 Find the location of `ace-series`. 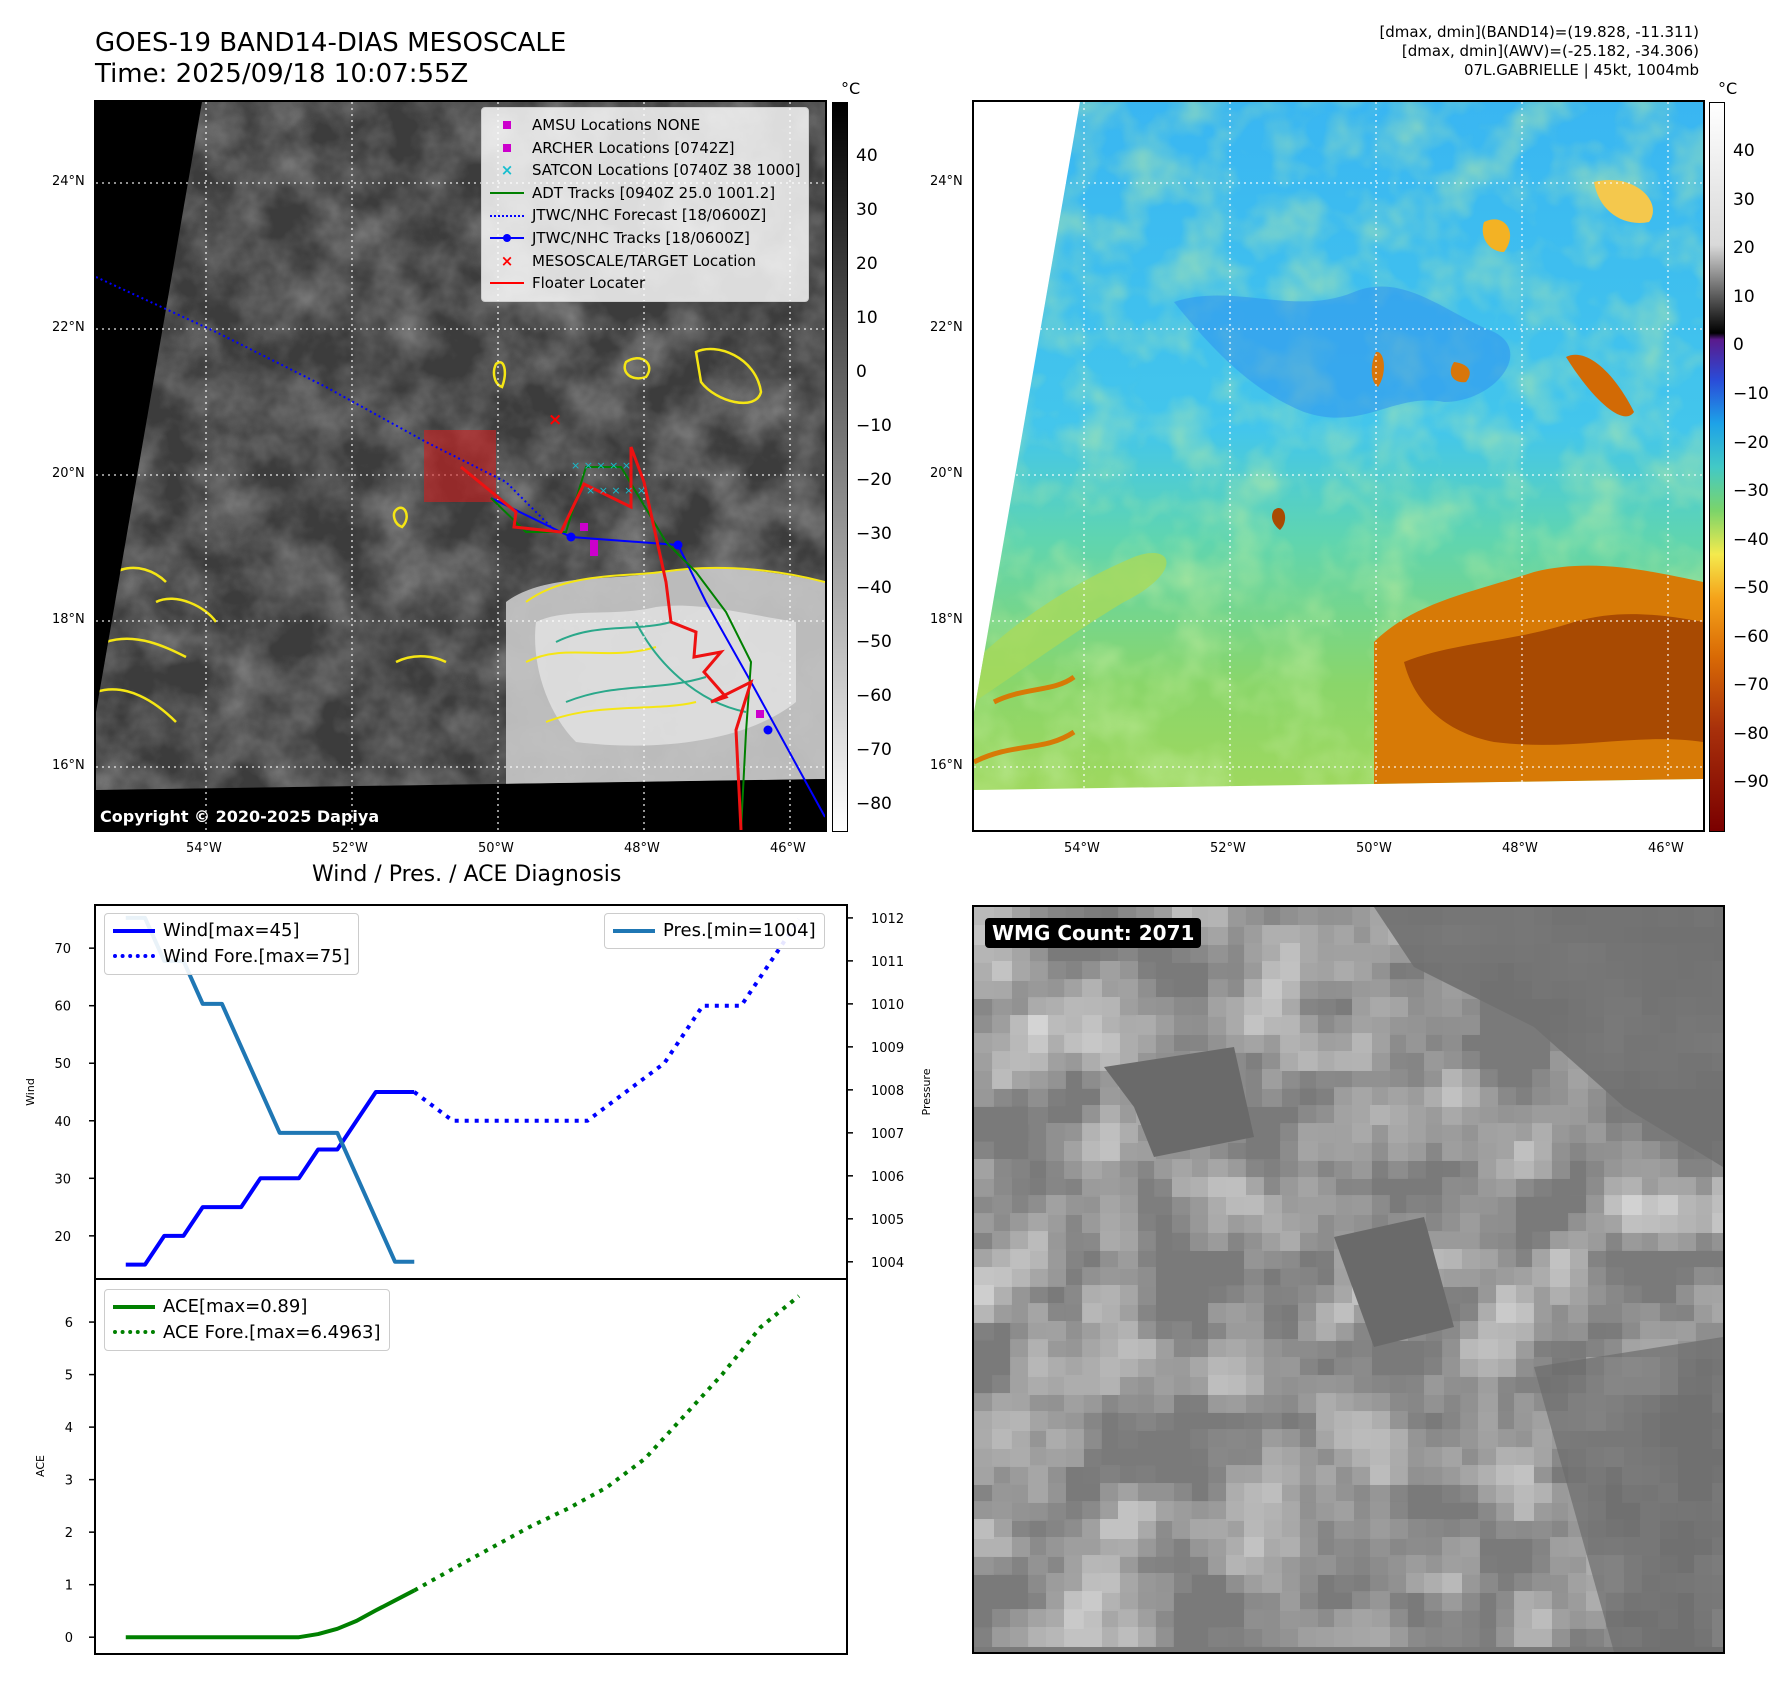

ace-series is located at coordinates (463, 1467).